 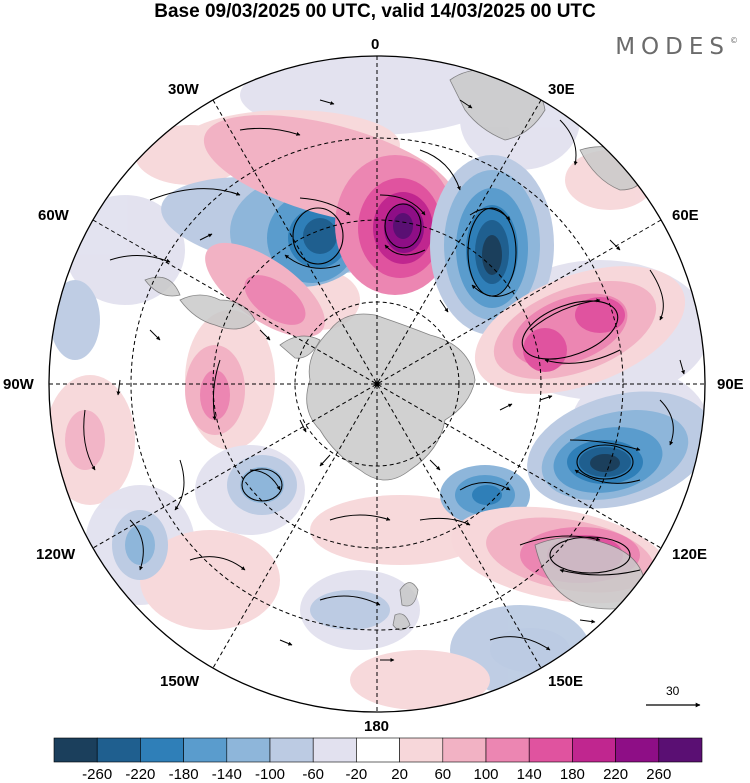 I want to click on reference-vector-label: 30, so click(x=673, y=691).